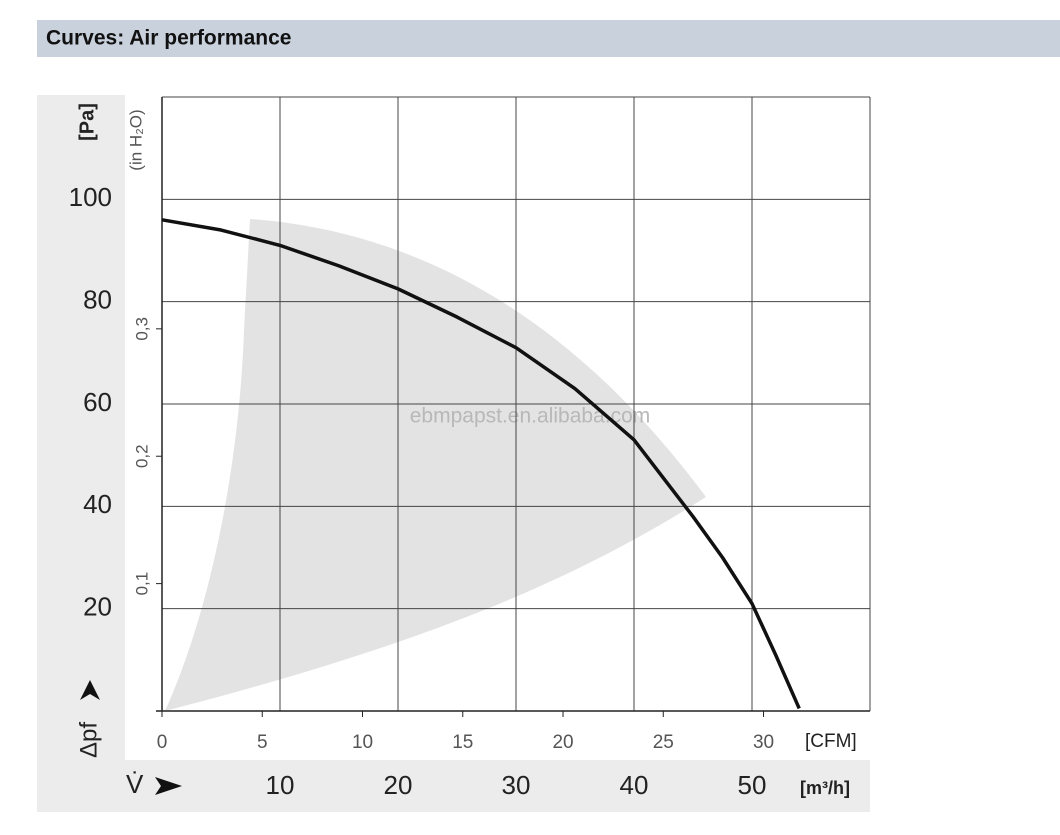  What do you see at coordinates (634, 785) in the screenshot?
I see `x-tick-label: 40` at bounding box center [634, 785].